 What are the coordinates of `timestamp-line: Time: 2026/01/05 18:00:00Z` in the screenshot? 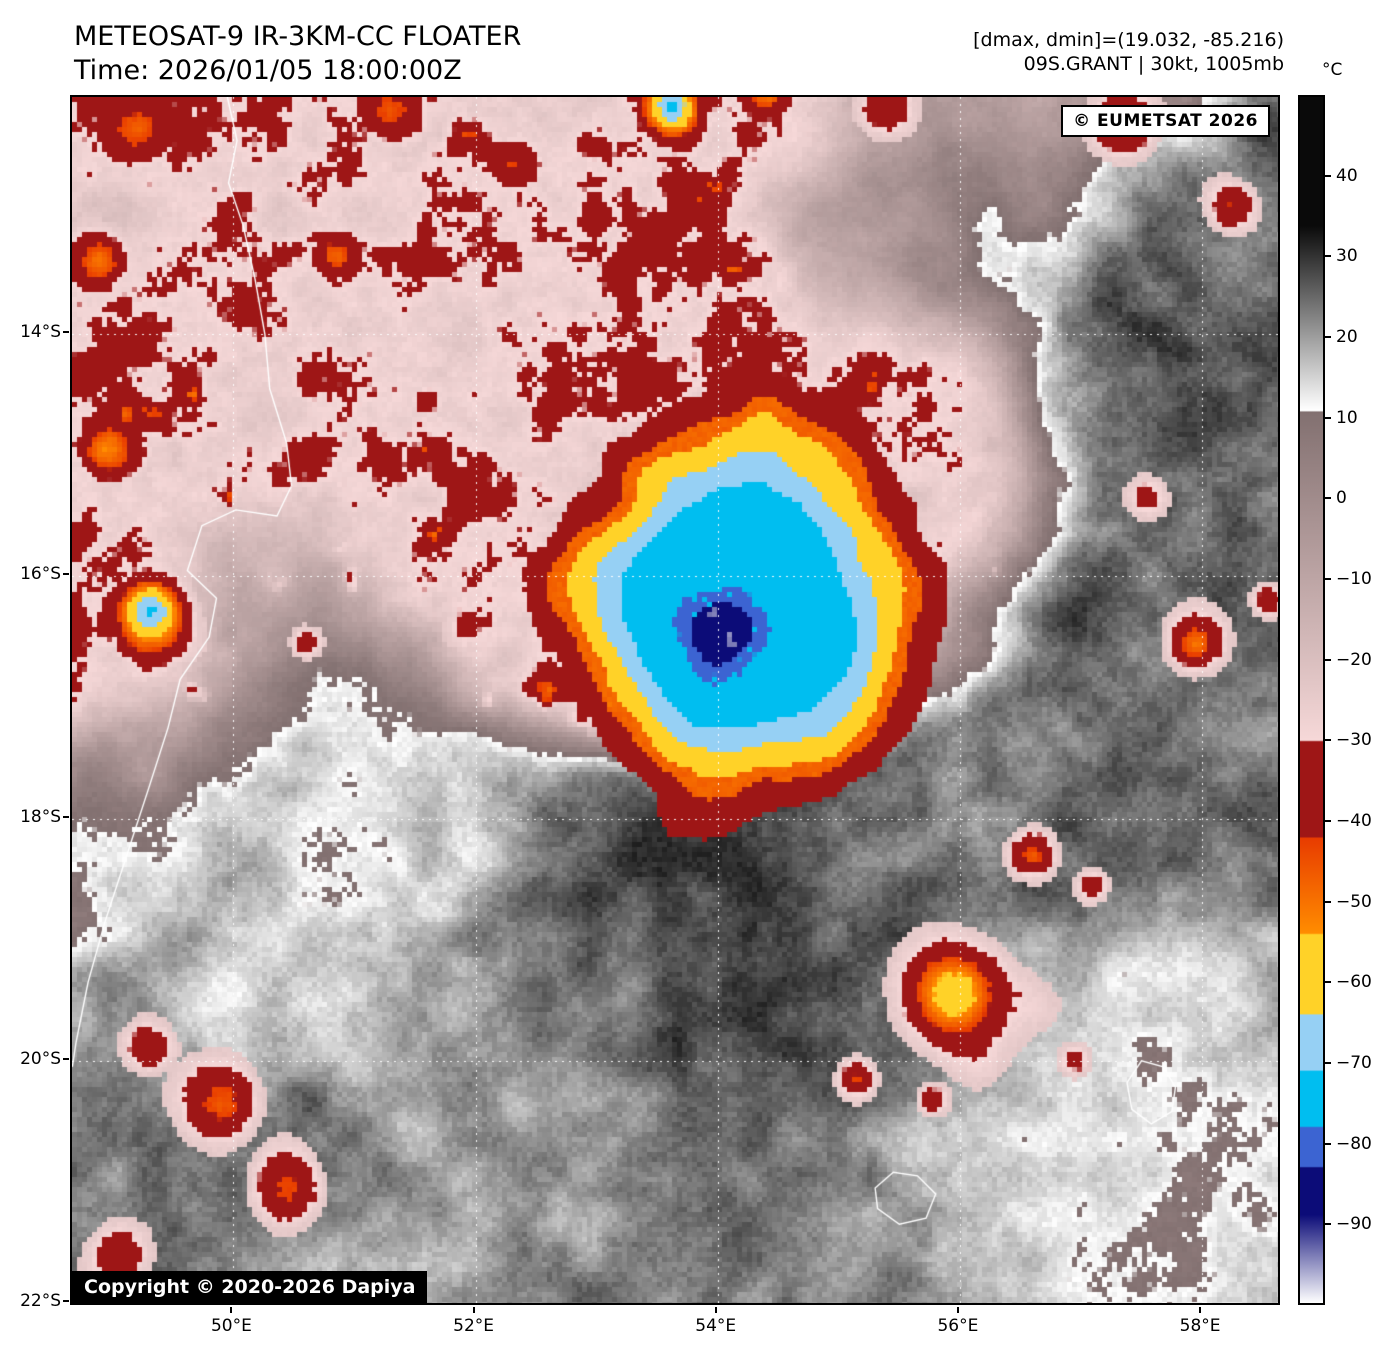 It's located at (268, 70).